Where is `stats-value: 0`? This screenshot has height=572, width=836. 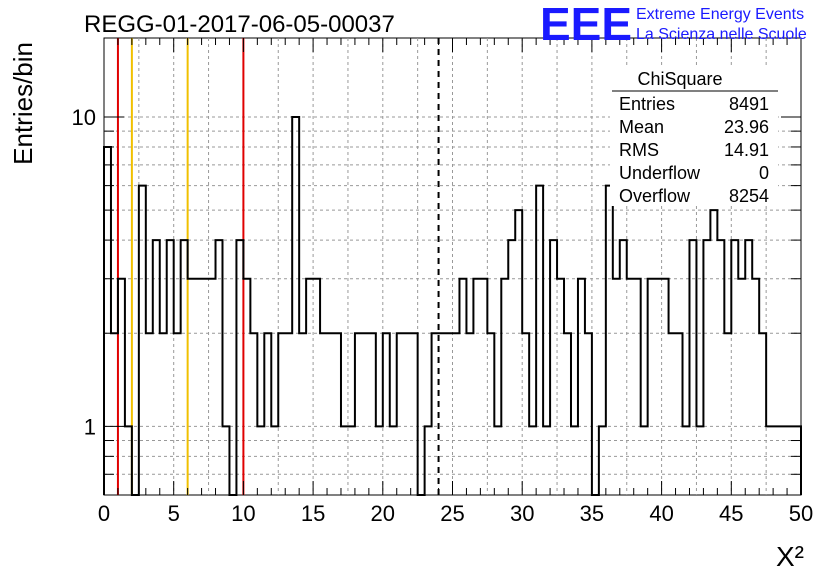 stats-value: 0 is located at coordinates (764, 173).